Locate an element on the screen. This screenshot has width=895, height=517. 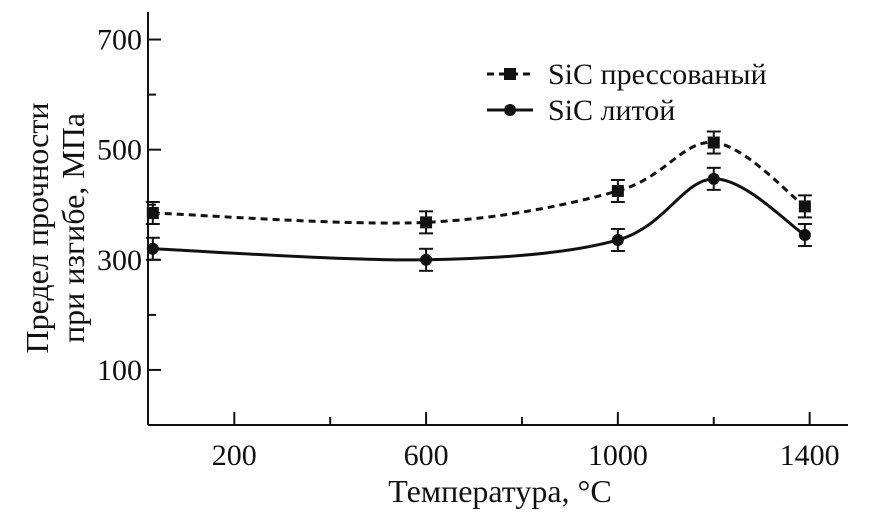
x-tick-label: 200 is located at coordinates (234, 455).